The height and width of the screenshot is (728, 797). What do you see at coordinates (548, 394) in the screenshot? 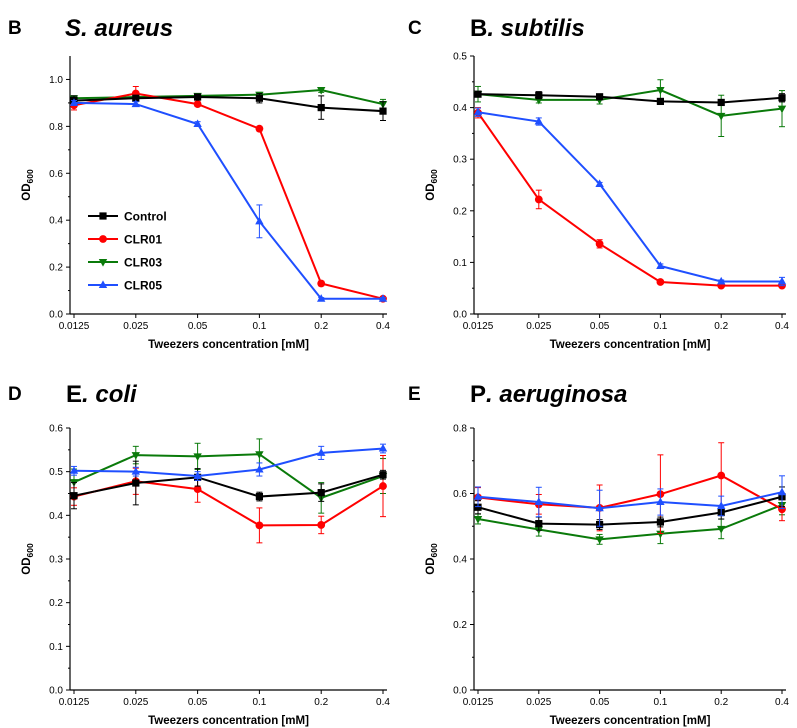
I see `panel-e-title: P. aeruginosa` at bounding box center [548, 394].